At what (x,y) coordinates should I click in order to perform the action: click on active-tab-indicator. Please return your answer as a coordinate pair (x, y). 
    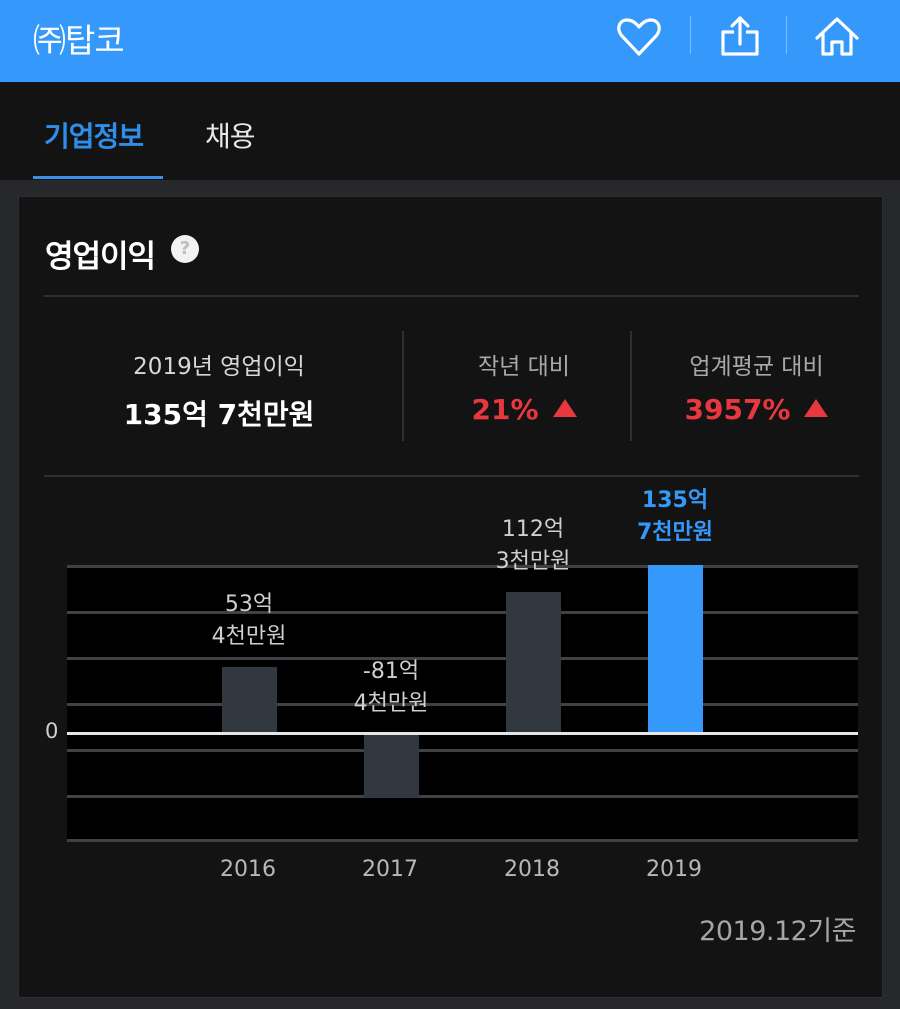
    Looking at the image, I should click on (98, 177).